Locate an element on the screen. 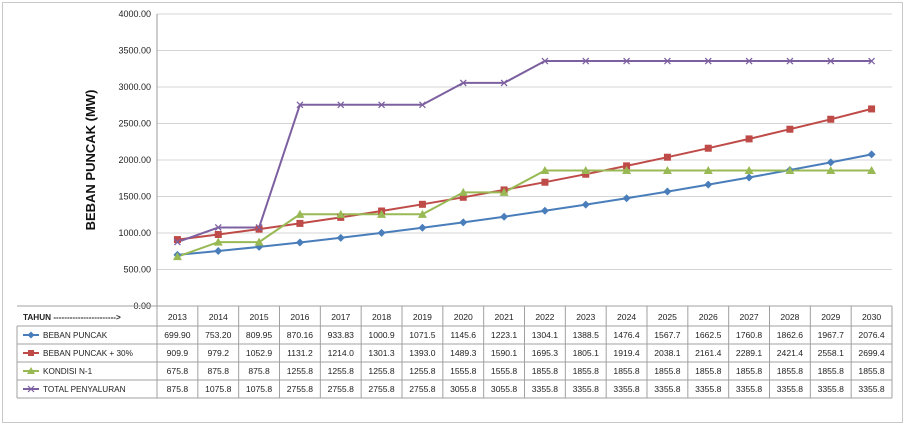 The image size is (907, 427). data-label: 933.83 is located at coordinates (341, 335).